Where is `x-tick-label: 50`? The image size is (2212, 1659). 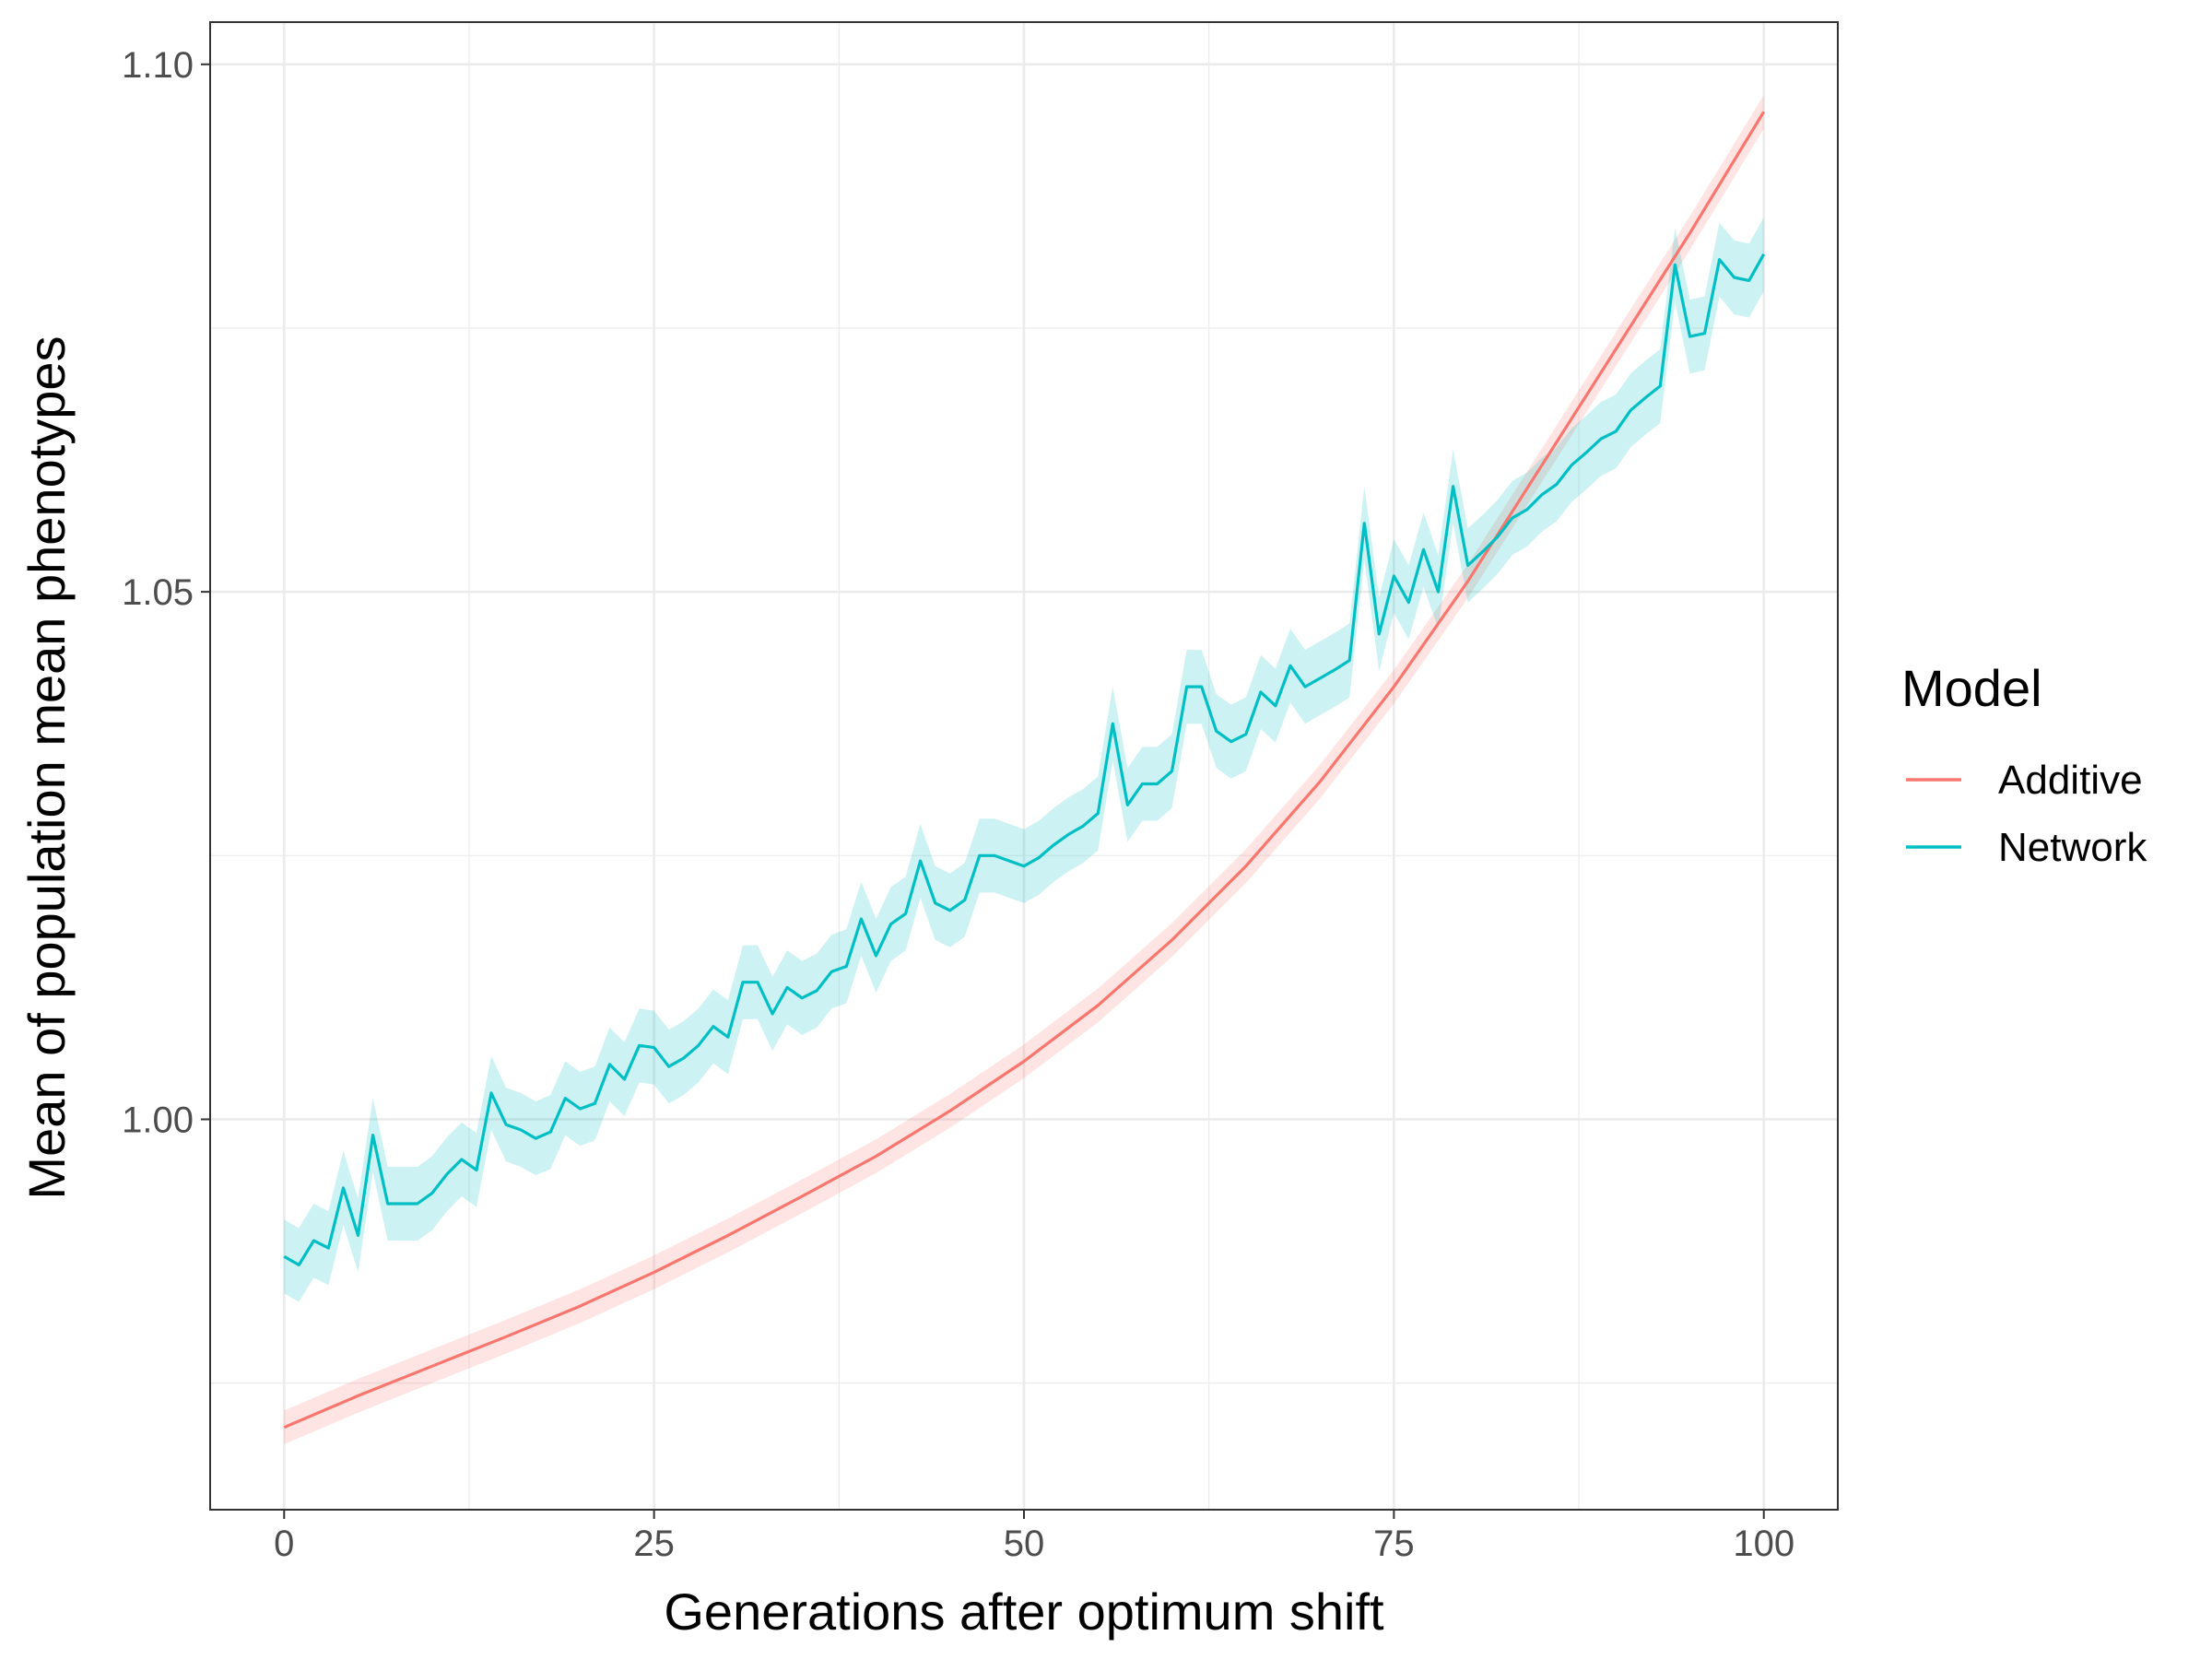
x-tick-label: 50 is located at coordinates (1024, 1544).